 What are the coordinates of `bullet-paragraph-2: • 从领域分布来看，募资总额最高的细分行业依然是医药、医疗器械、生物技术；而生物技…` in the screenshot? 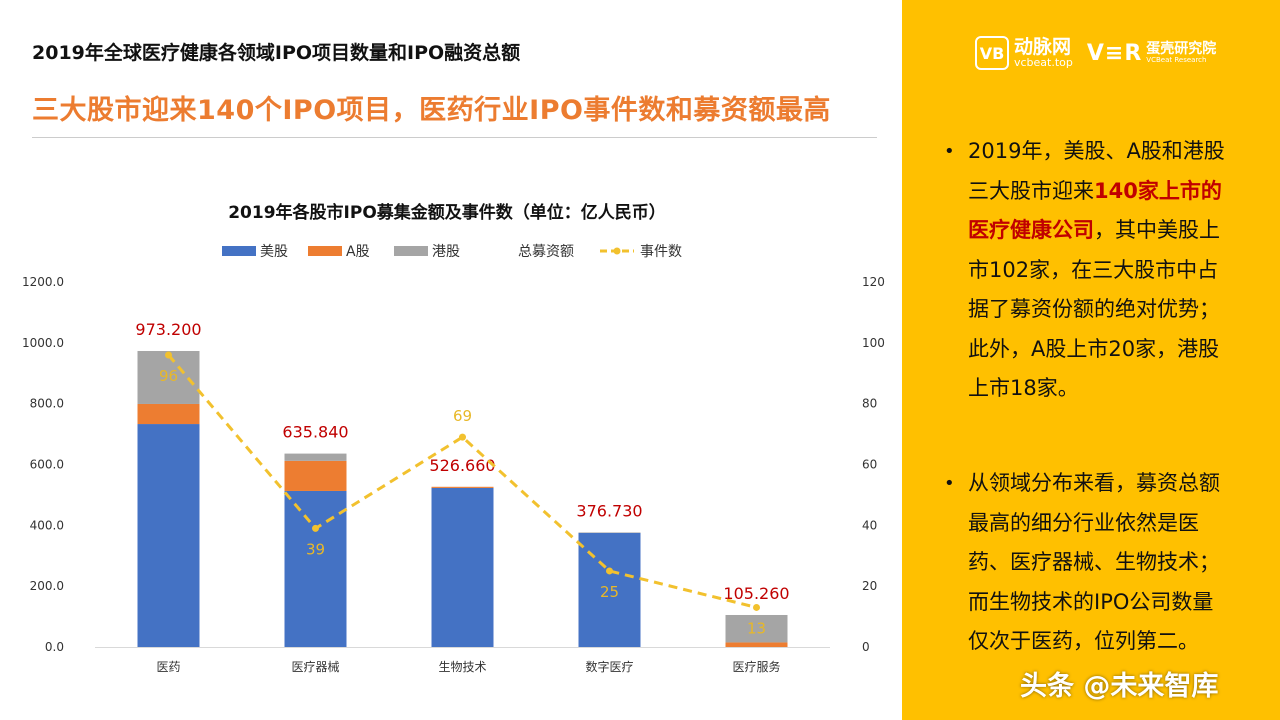 It's located at (1087, 563).